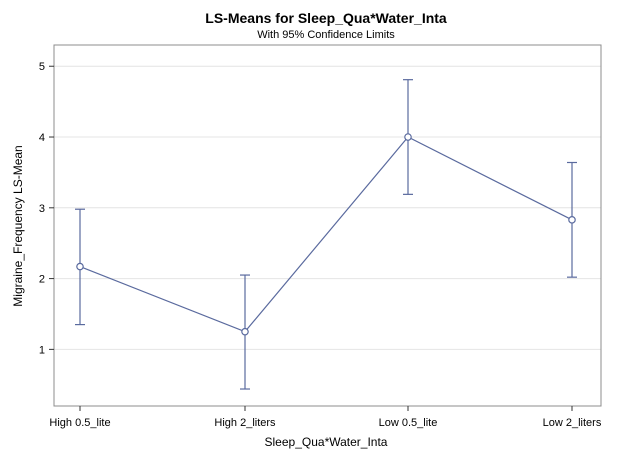  I want to click on y-tick-label: 5, so click(42, 67).